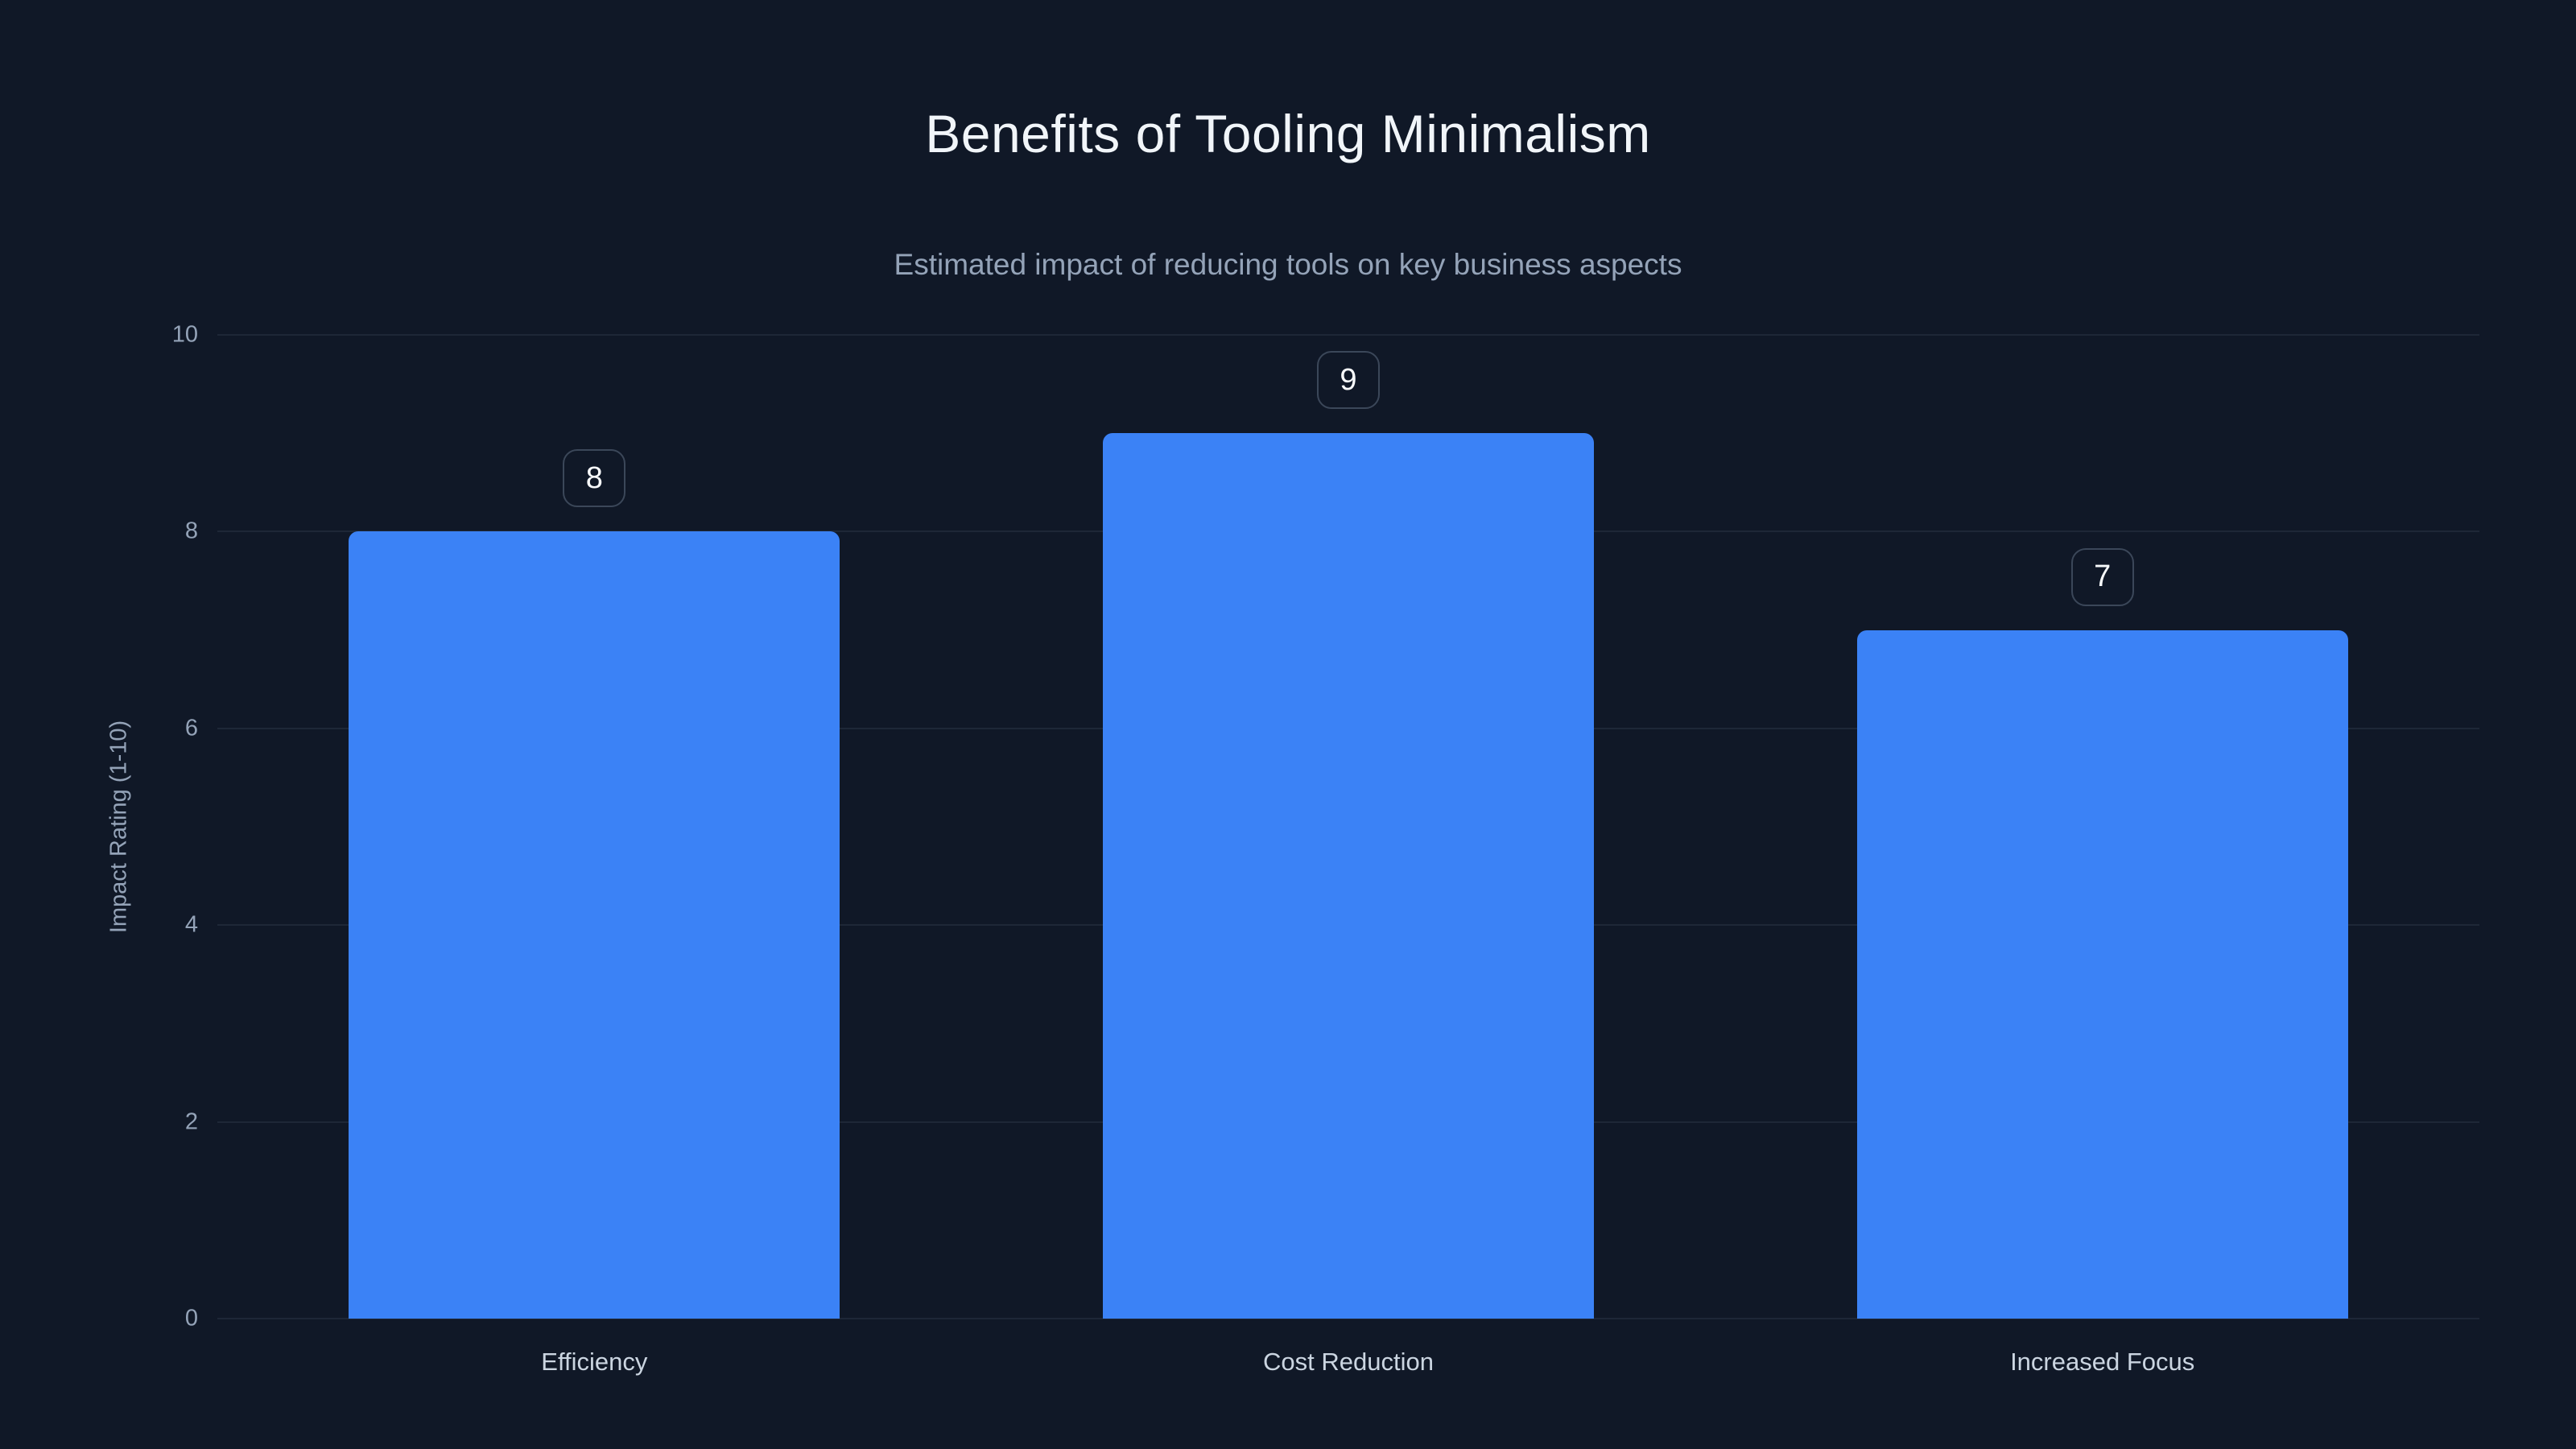  Describe the element at coordinates (1348, 876) in the screenshot. I see `bar-cost-reduction` at that location.